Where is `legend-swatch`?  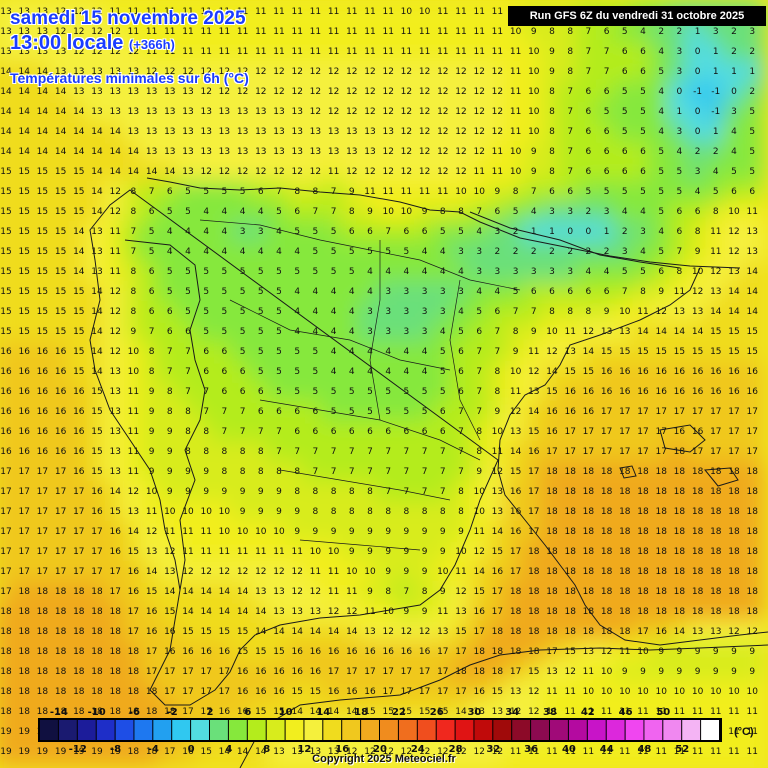 legend-swatch is located at coordinates (351, 730).